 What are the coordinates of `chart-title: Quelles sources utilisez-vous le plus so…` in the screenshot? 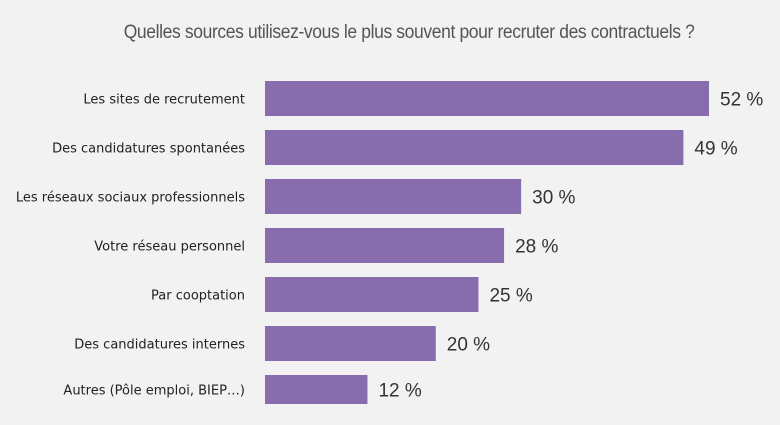 It's located at (409, 32).